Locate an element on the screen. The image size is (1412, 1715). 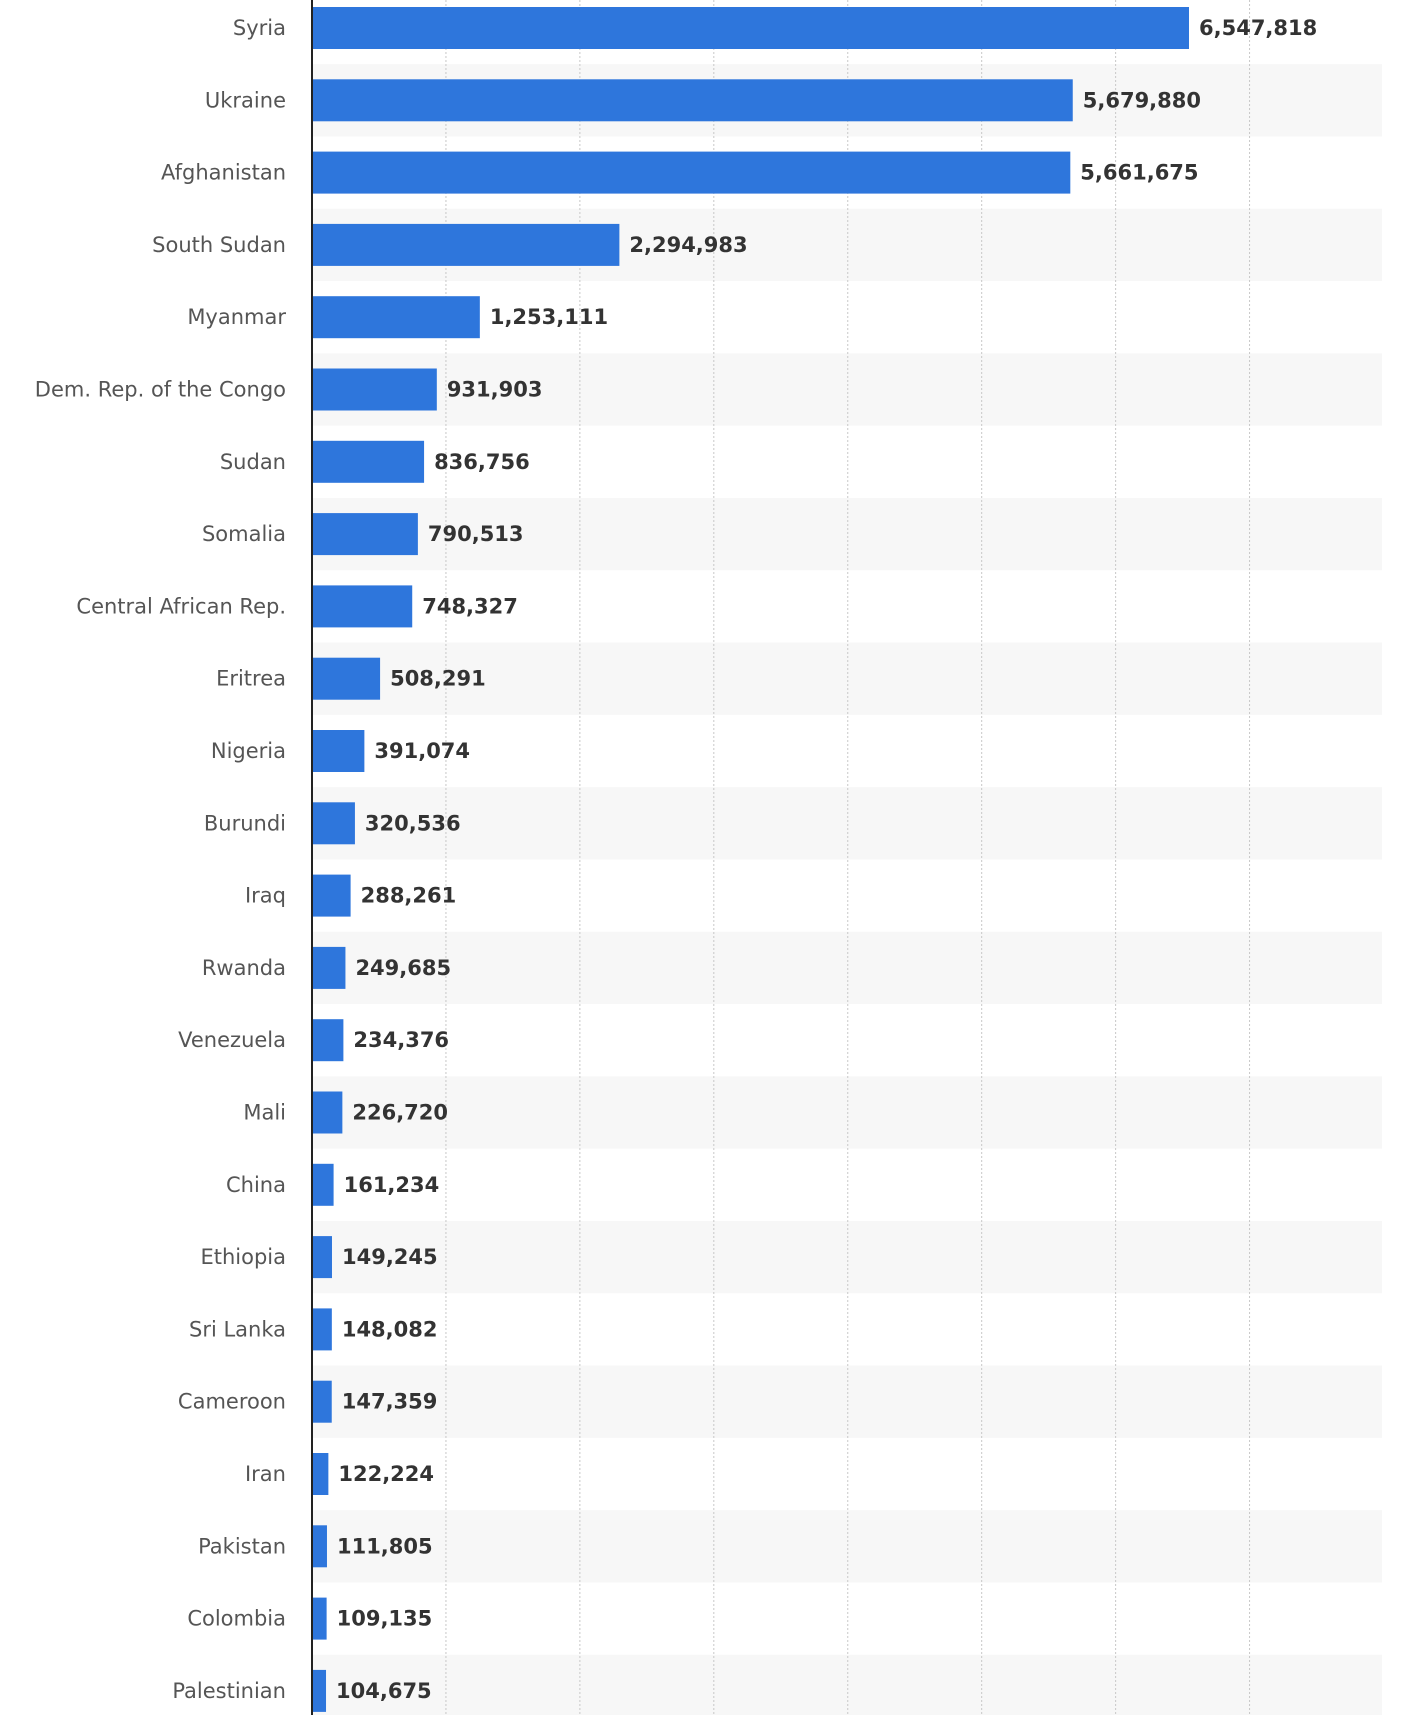
category-label: Sri Lanka is located at coordinates (237, 1329).